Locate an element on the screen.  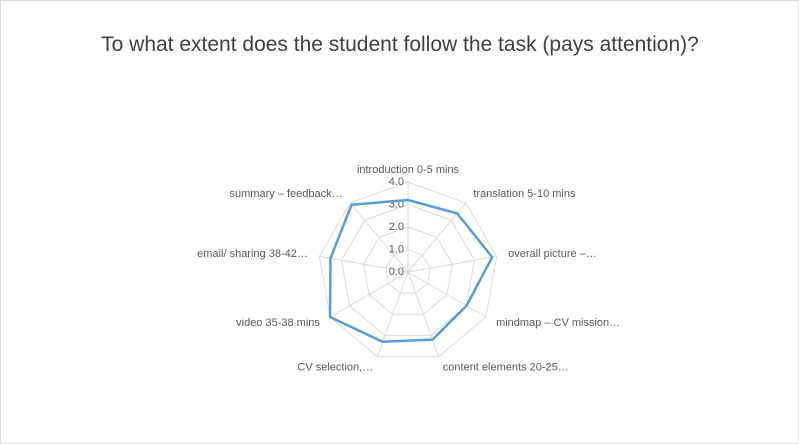
series-line is located at coordinates (411, 271).